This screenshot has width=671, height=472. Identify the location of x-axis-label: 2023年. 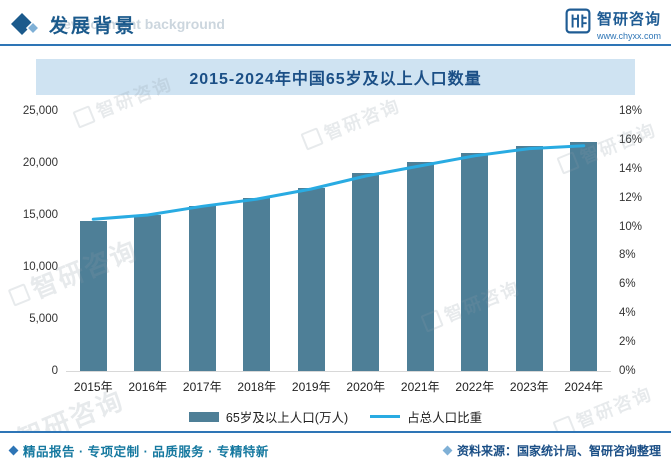
(529, 387).